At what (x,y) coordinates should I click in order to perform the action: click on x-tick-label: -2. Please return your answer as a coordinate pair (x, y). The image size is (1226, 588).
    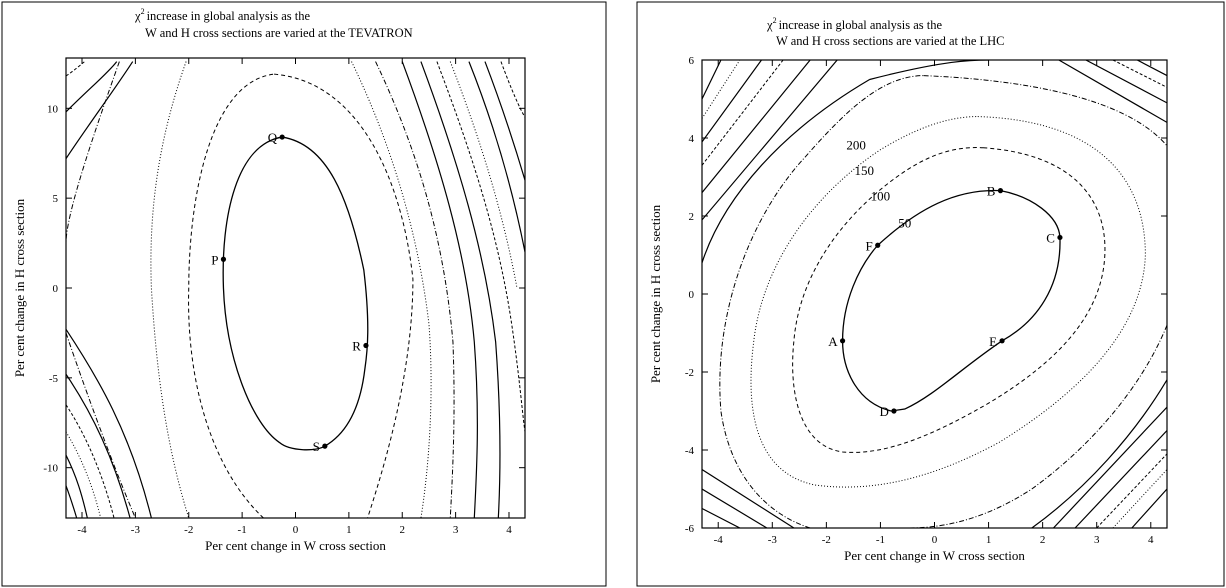
    Looking at the image, I should click on (826, 540).